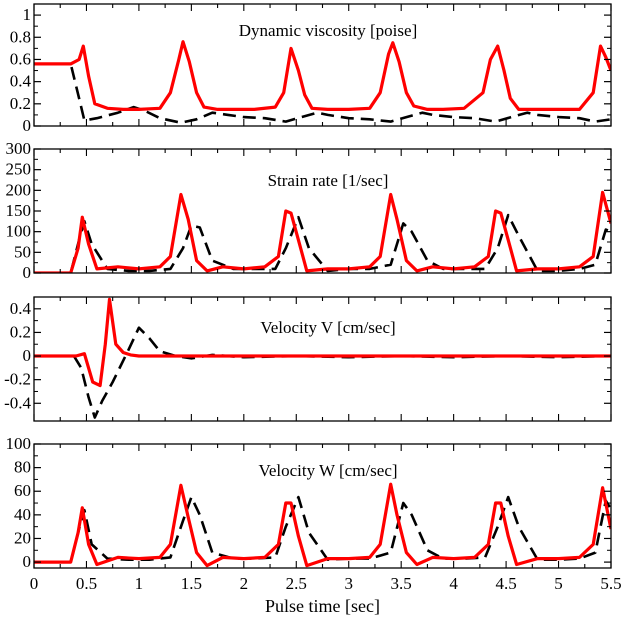 The image size is (621, 621). I want to click on y-tick-label: -0.4, so click(17, 402).